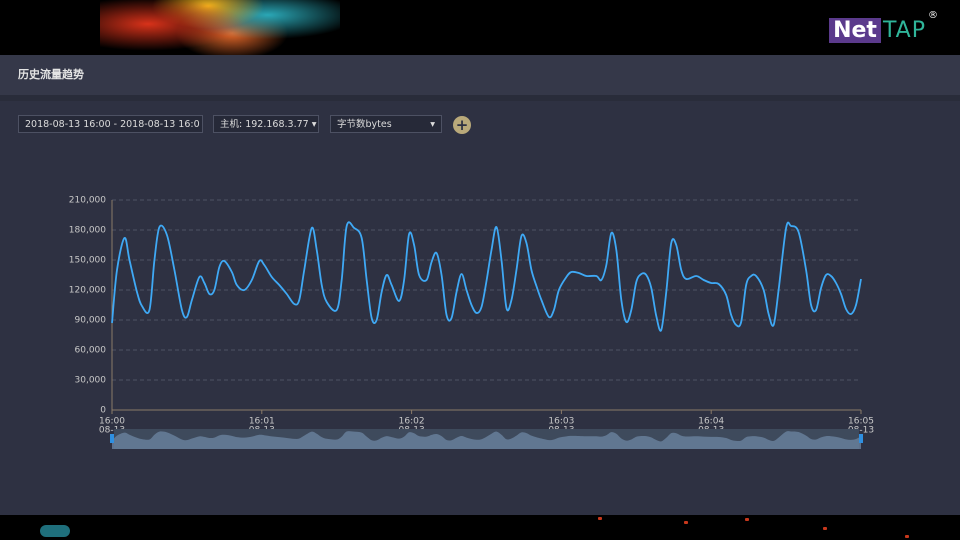 This screenshot has height=540, width=960. What do you see at coordinates (91, 321) in the screenshot?
I see `y-tick-label: 90,000` at bounding box center [91, 321].